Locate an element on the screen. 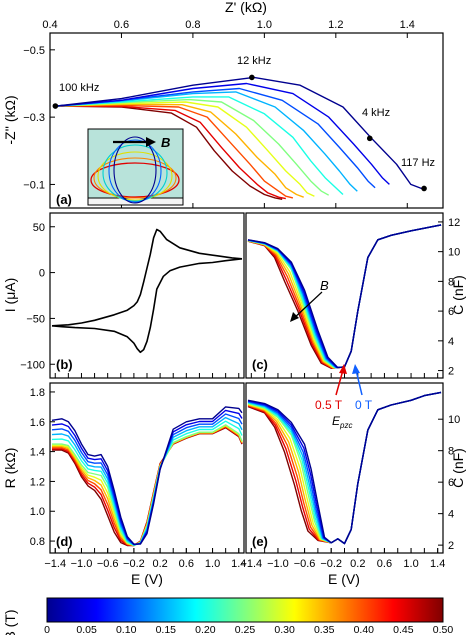  tick-label: −0.1 is located at coordinates (34, 185).